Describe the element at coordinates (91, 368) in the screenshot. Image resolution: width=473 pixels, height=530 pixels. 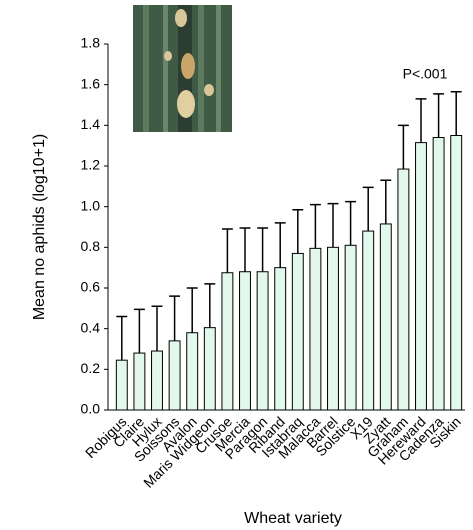
I see `y-tick-label: 0.2` at that location.